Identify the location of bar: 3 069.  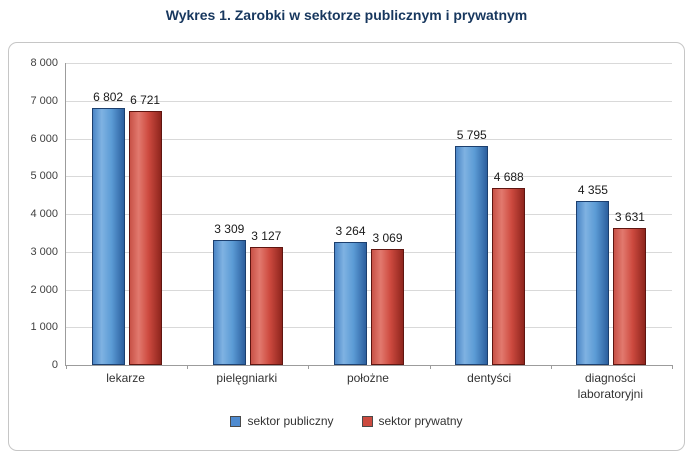
(387, 298).